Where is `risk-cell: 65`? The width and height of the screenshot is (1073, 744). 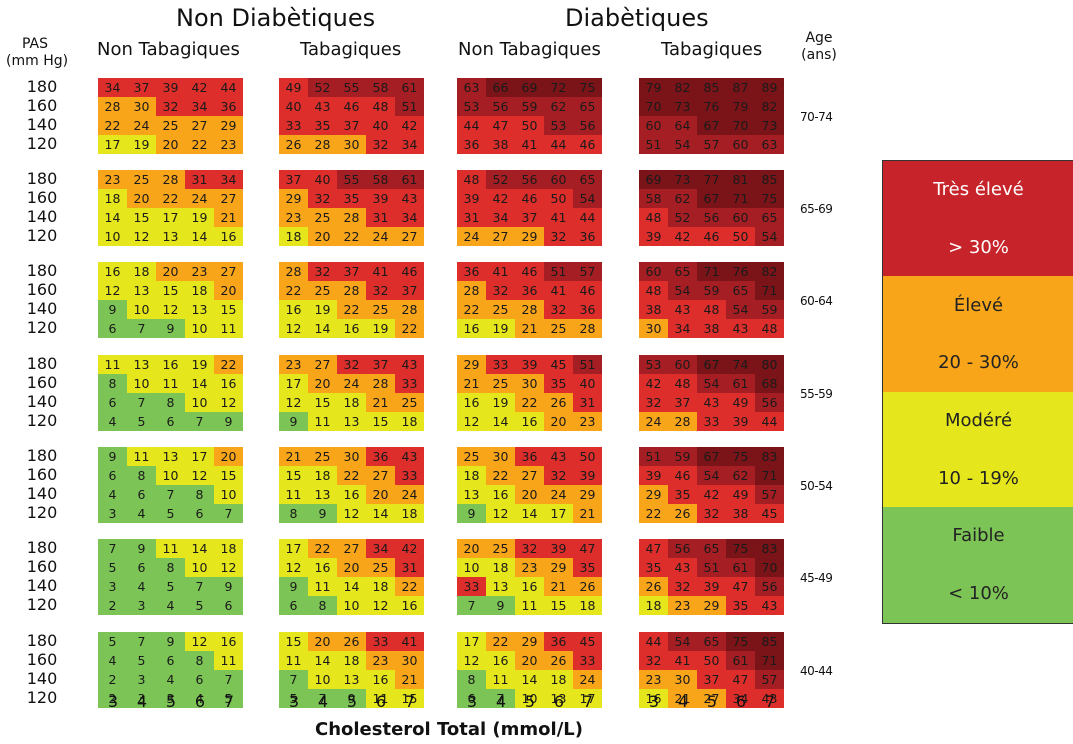
risk-cell: 65 is located at coordinates (587, 106).